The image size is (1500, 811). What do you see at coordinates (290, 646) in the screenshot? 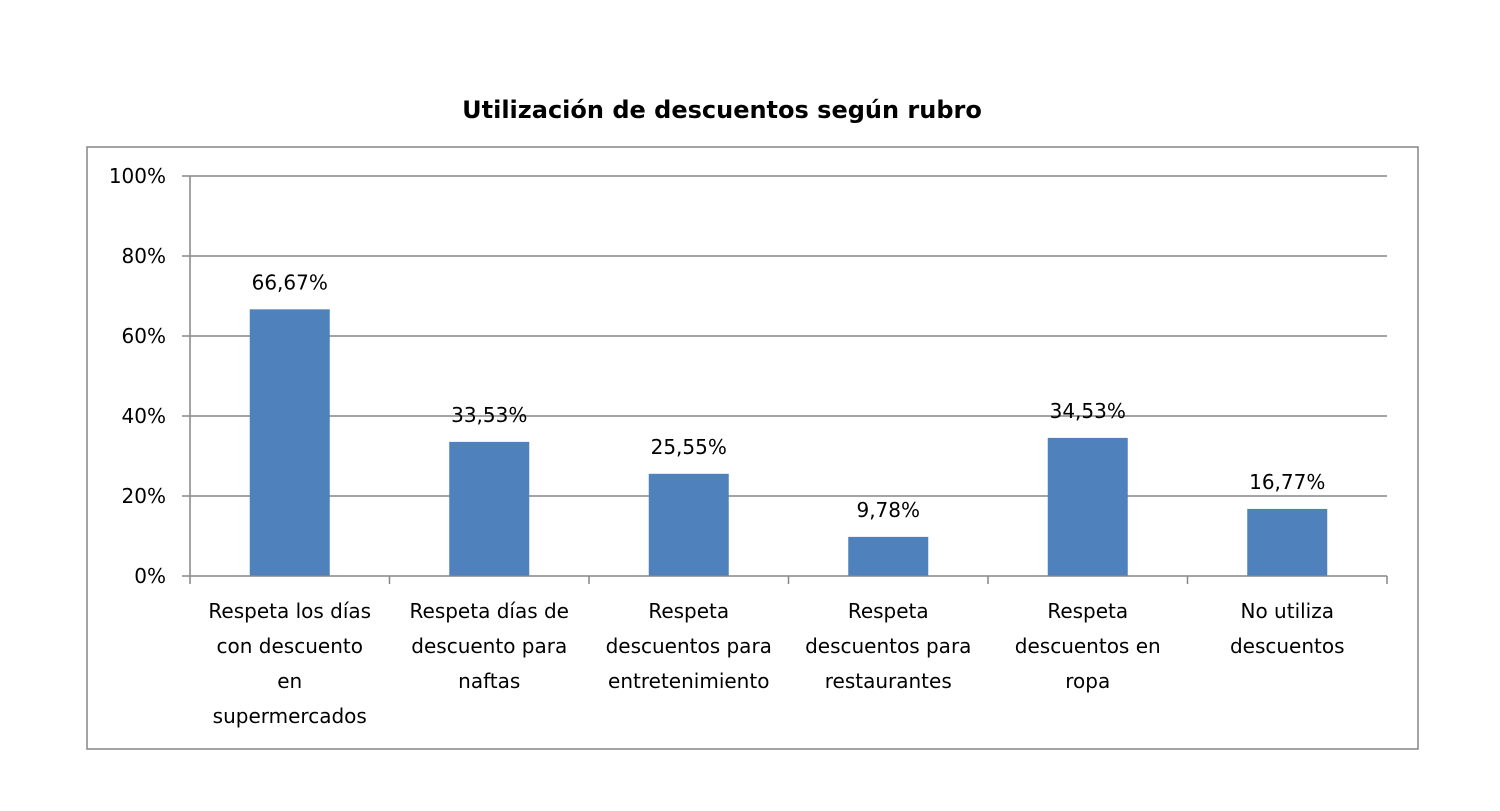
I see `category-label-line: con descuento` at bounding box center [290, 646].